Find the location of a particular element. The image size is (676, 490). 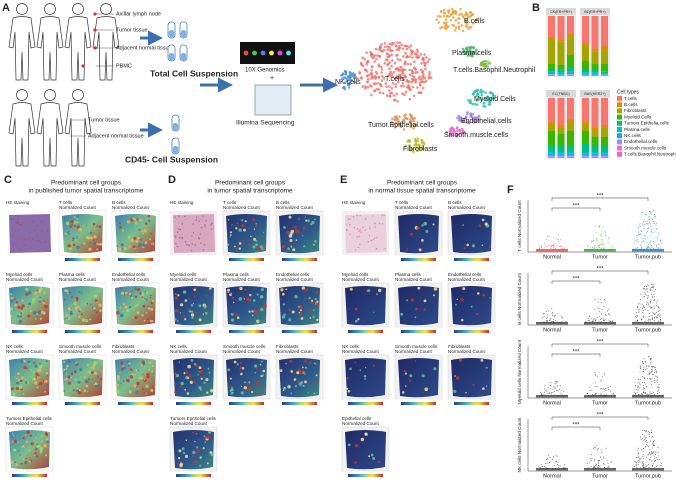

tile-label: Normalized Count is located at coordinates (77, 207).